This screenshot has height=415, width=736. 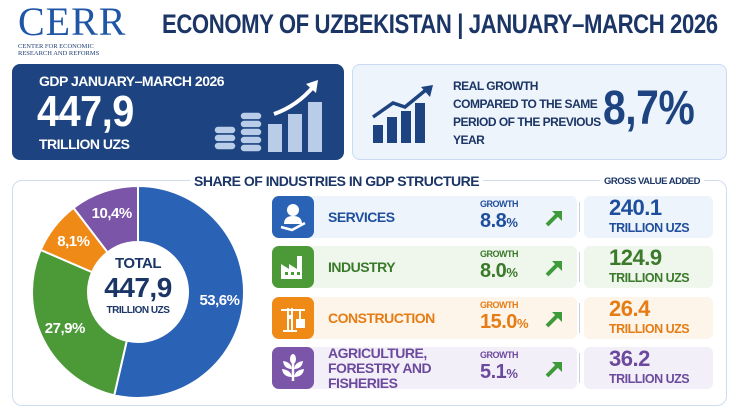 What do you see at coordinates (293, 318) in the screenshot?
I see `crane-icon` at bounding box center [293, 318].